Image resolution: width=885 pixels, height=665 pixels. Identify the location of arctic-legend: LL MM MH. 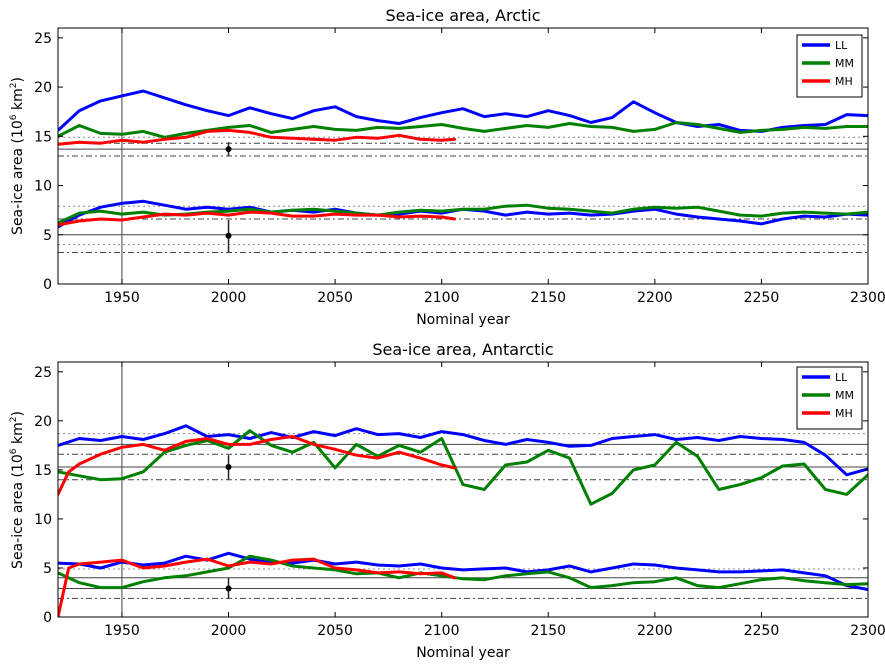
(829, 66).